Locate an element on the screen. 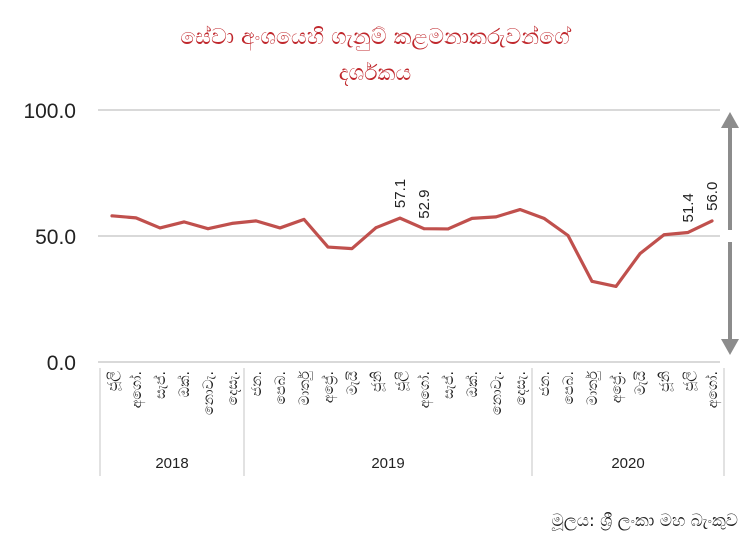  data-label: 52.9 is located at coordinates (424, 203).